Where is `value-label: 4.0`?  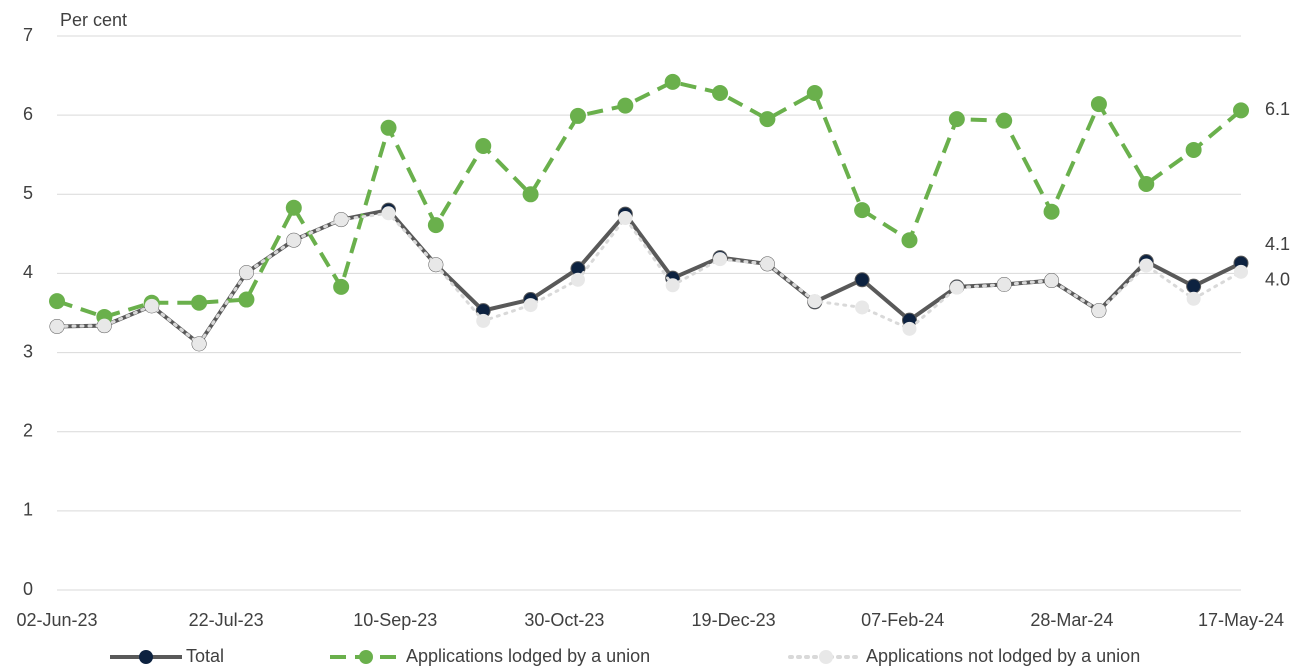
value-label: 4.0 is located at coordinates (1277, 280).